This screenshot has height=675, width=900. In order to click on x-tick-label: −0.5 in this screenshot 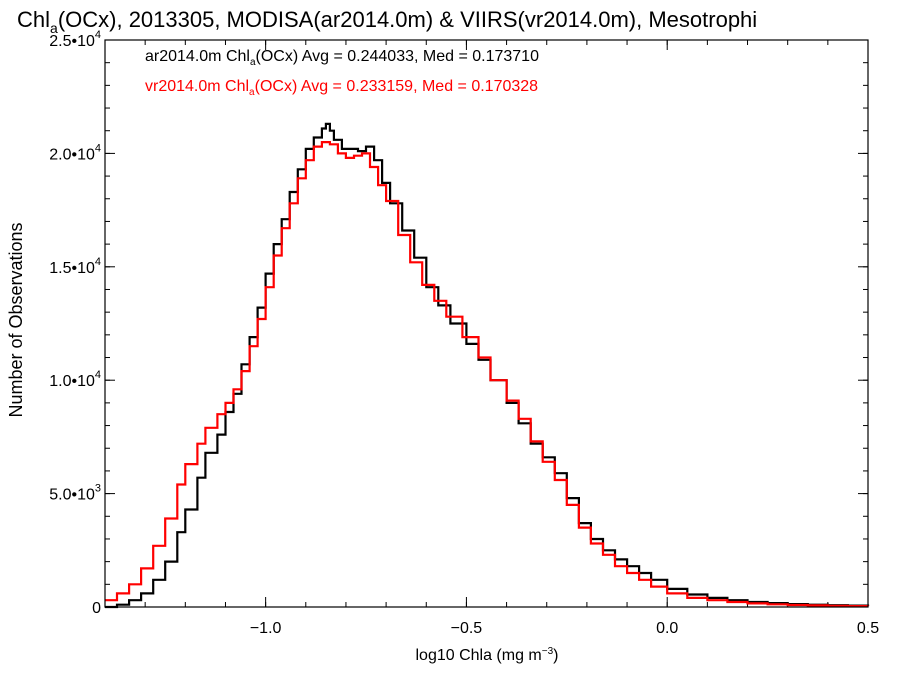, I will do `click(467, 628)`.